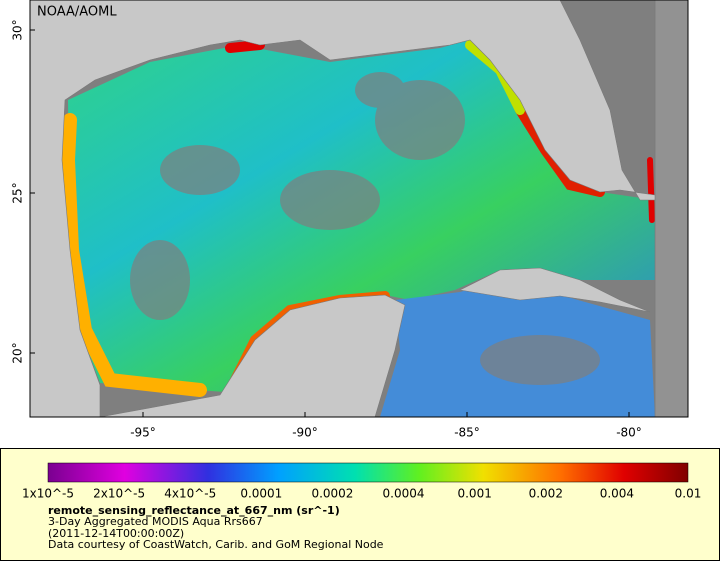 This screenshot has width=720, height=565. I want to click on lon-label: -90°, so click(305, 433).